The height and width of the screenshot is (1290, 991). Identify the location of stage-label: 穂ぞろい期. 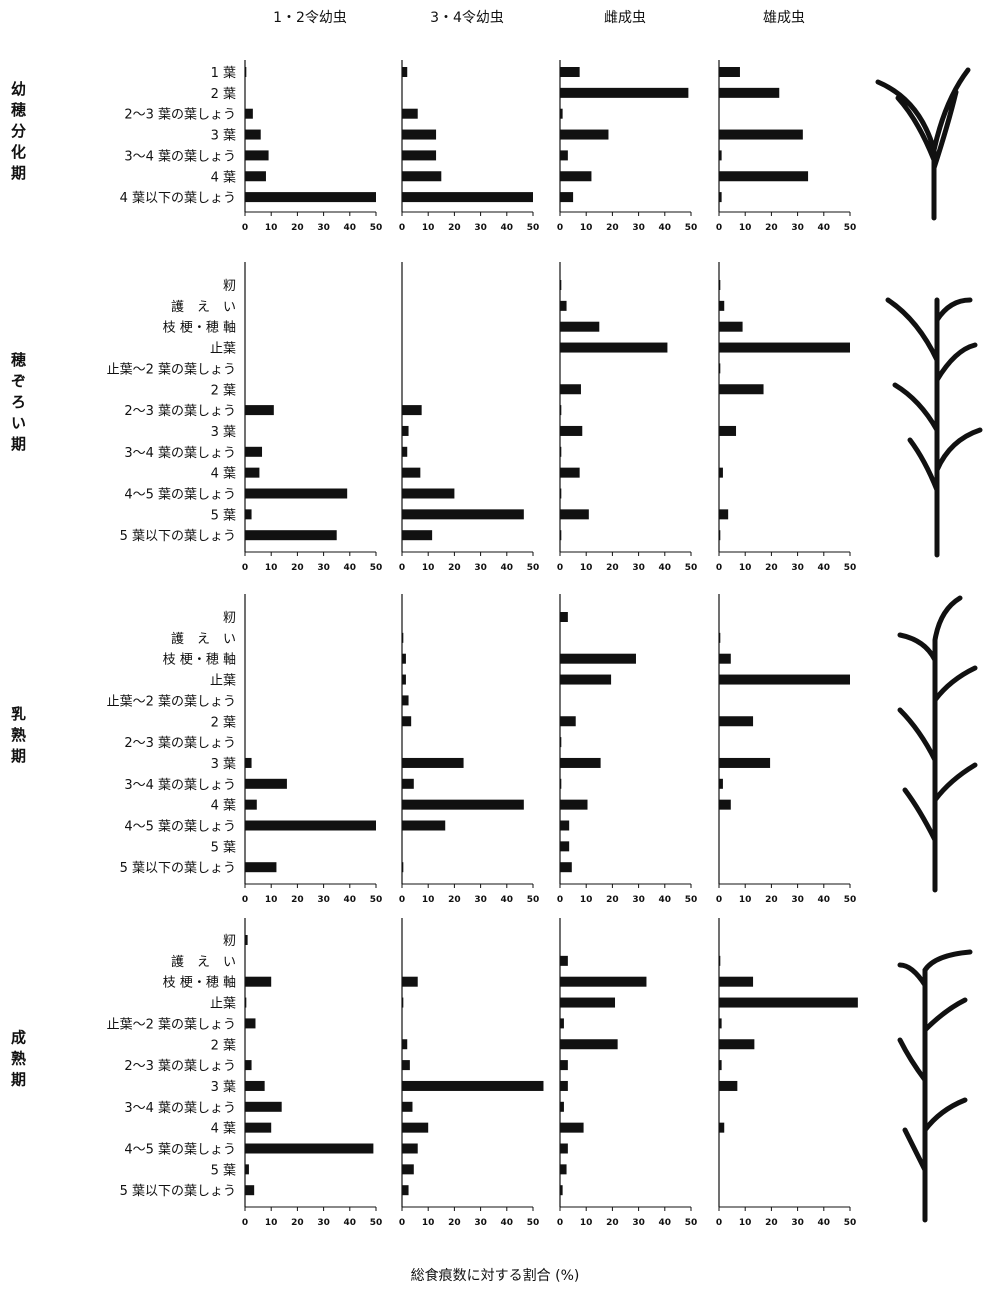
(18, 404).